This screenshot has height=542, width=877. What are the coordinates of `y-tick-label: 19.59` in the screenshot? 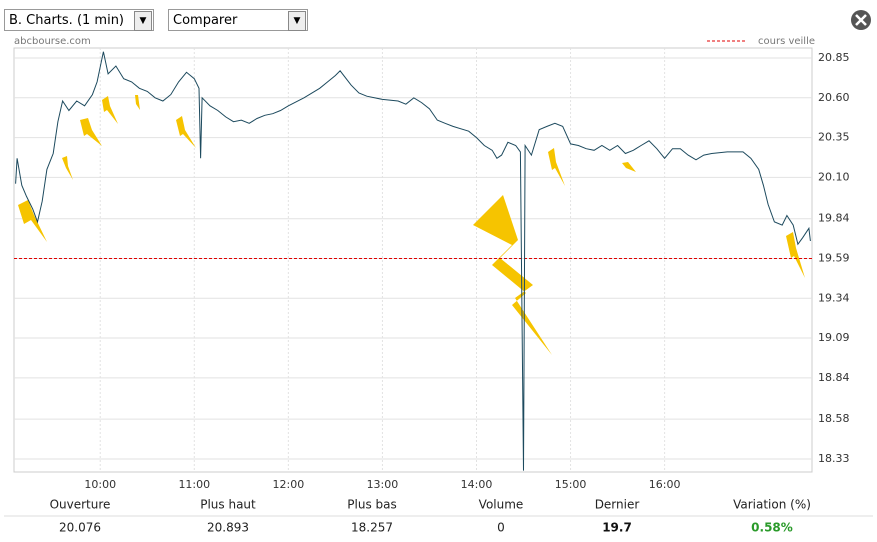 It's located at (834, 257).